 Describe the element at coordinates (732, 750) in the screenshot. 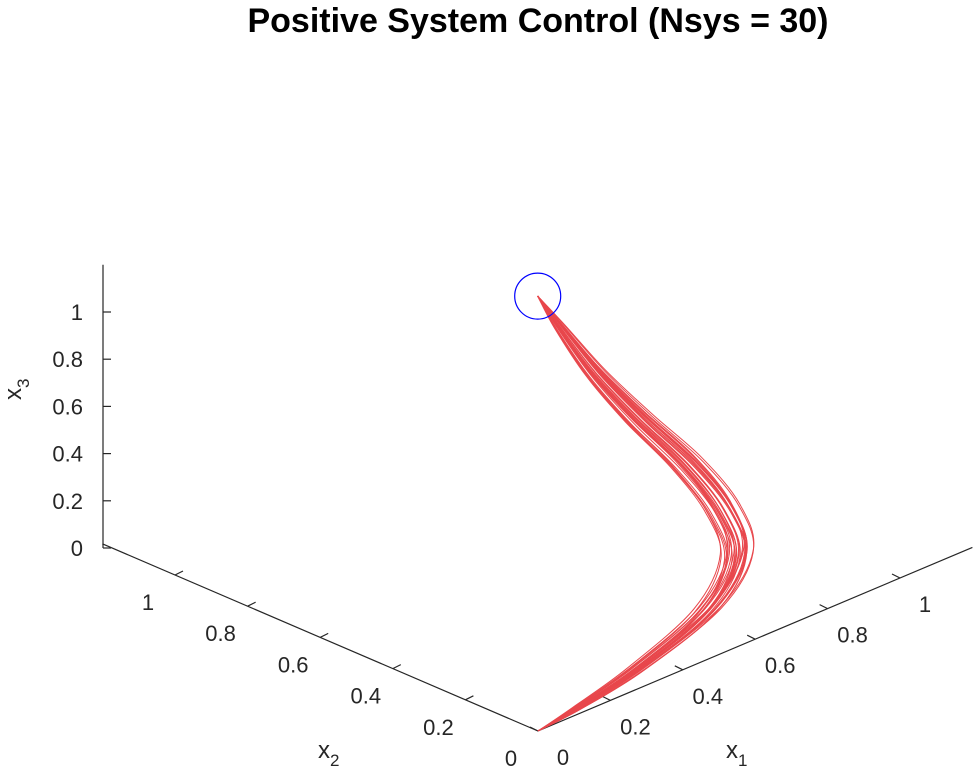

I see `x-axis-label-base: x` at that location.